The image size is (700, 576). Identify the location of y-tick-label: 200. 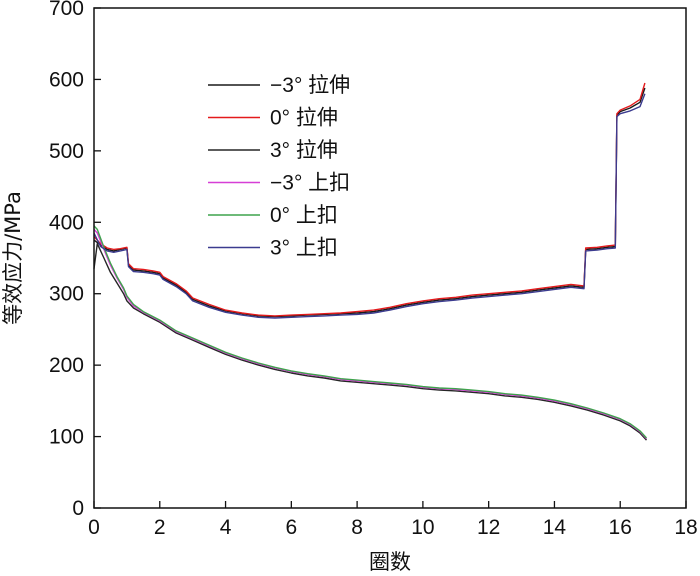
(66, 365).